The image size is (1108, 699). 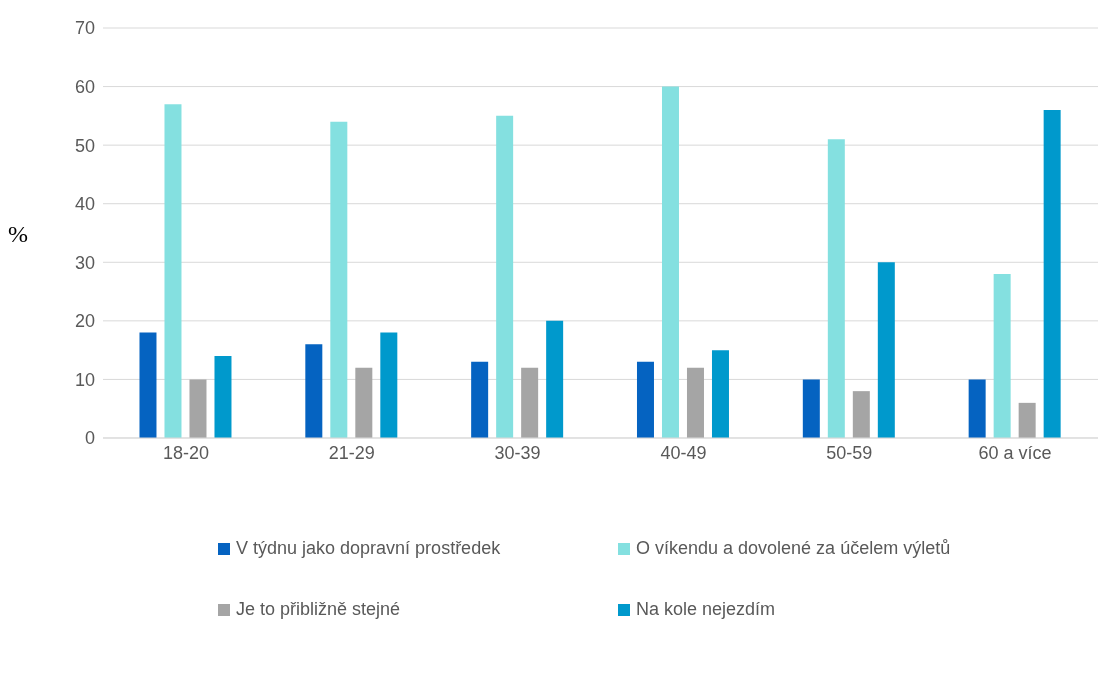 I want to click on y-tick-label: 30, so click(x=84, y=262).